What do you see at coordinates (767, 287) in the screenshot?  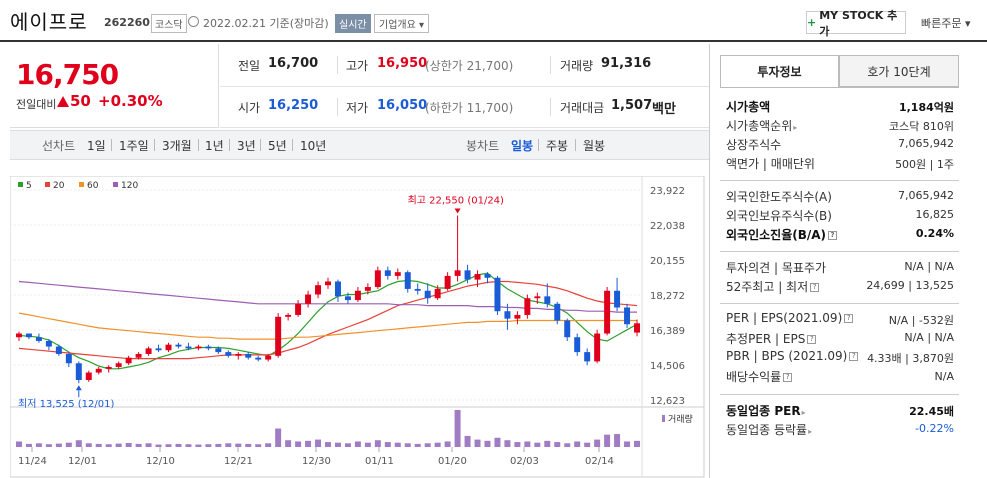 I see `week52-text: 52주최고 | 최저` at bounding box center [767, 287].